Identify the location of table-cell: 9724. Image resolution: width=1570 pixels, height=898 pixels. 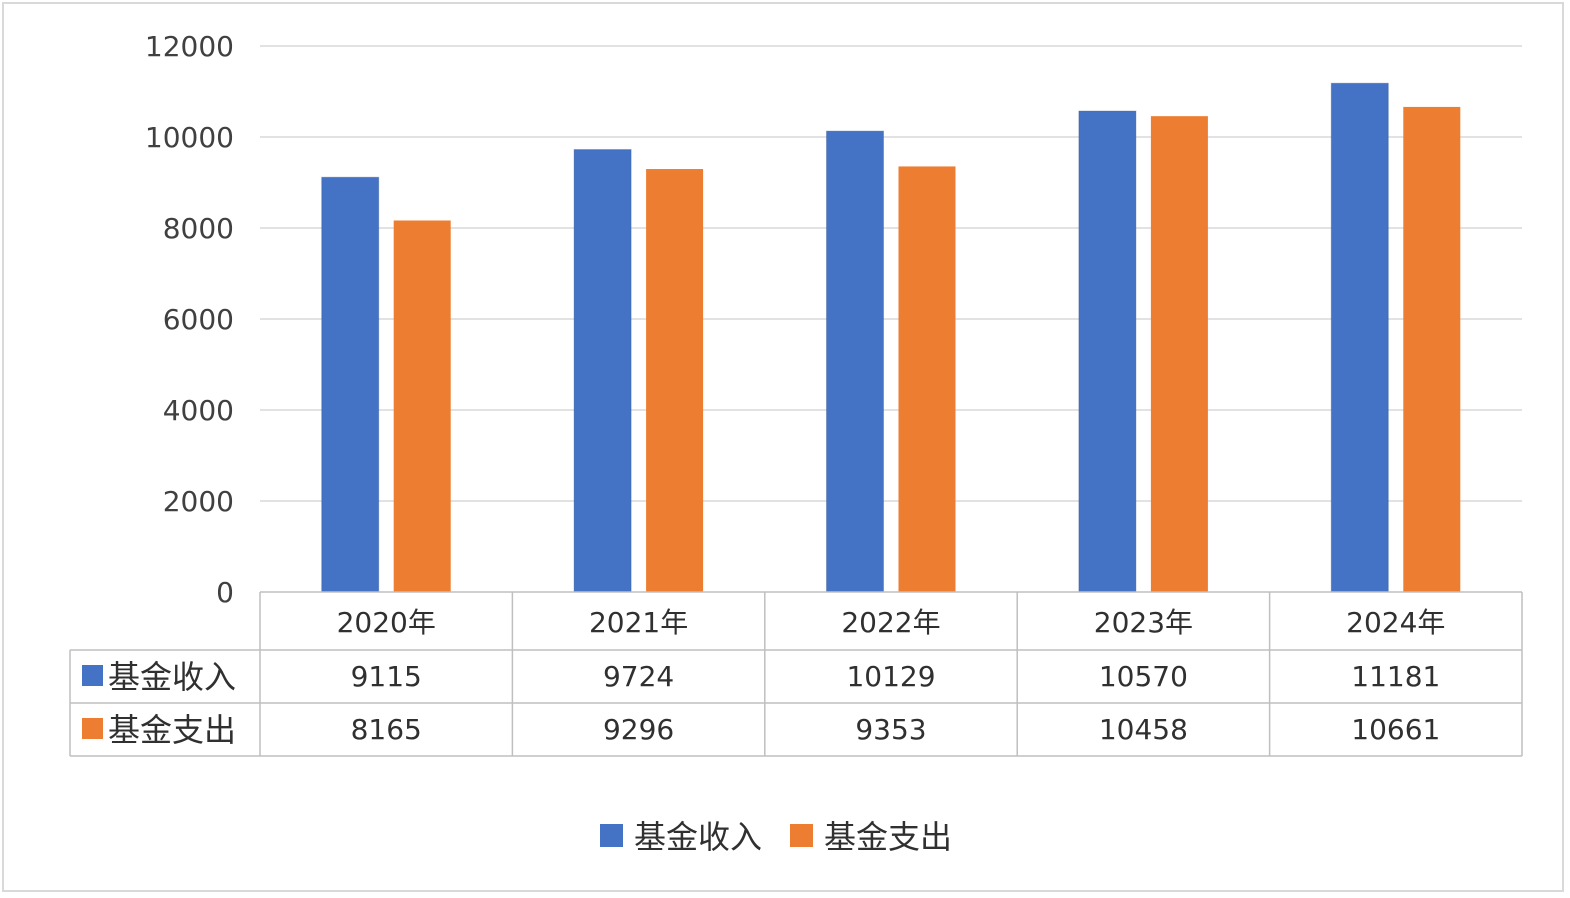
(638, 676).